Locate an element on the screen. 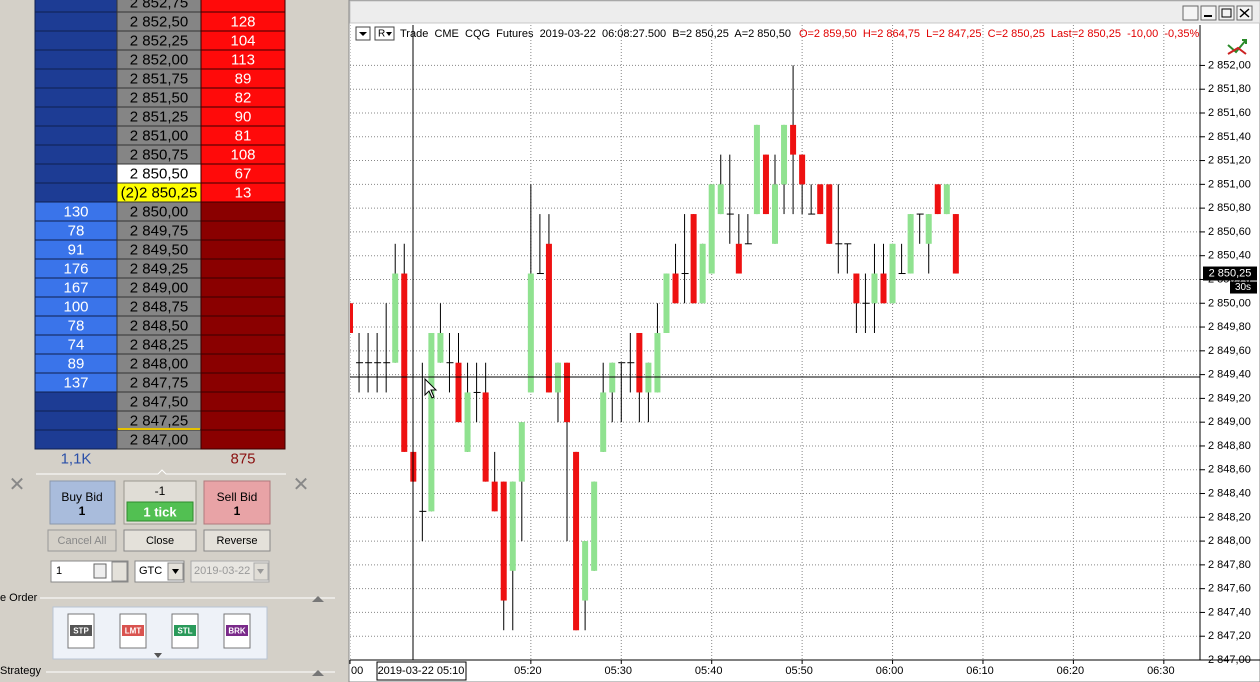 The image size is (1260, 682). minimize-button is located at coordinates (1208, 13).